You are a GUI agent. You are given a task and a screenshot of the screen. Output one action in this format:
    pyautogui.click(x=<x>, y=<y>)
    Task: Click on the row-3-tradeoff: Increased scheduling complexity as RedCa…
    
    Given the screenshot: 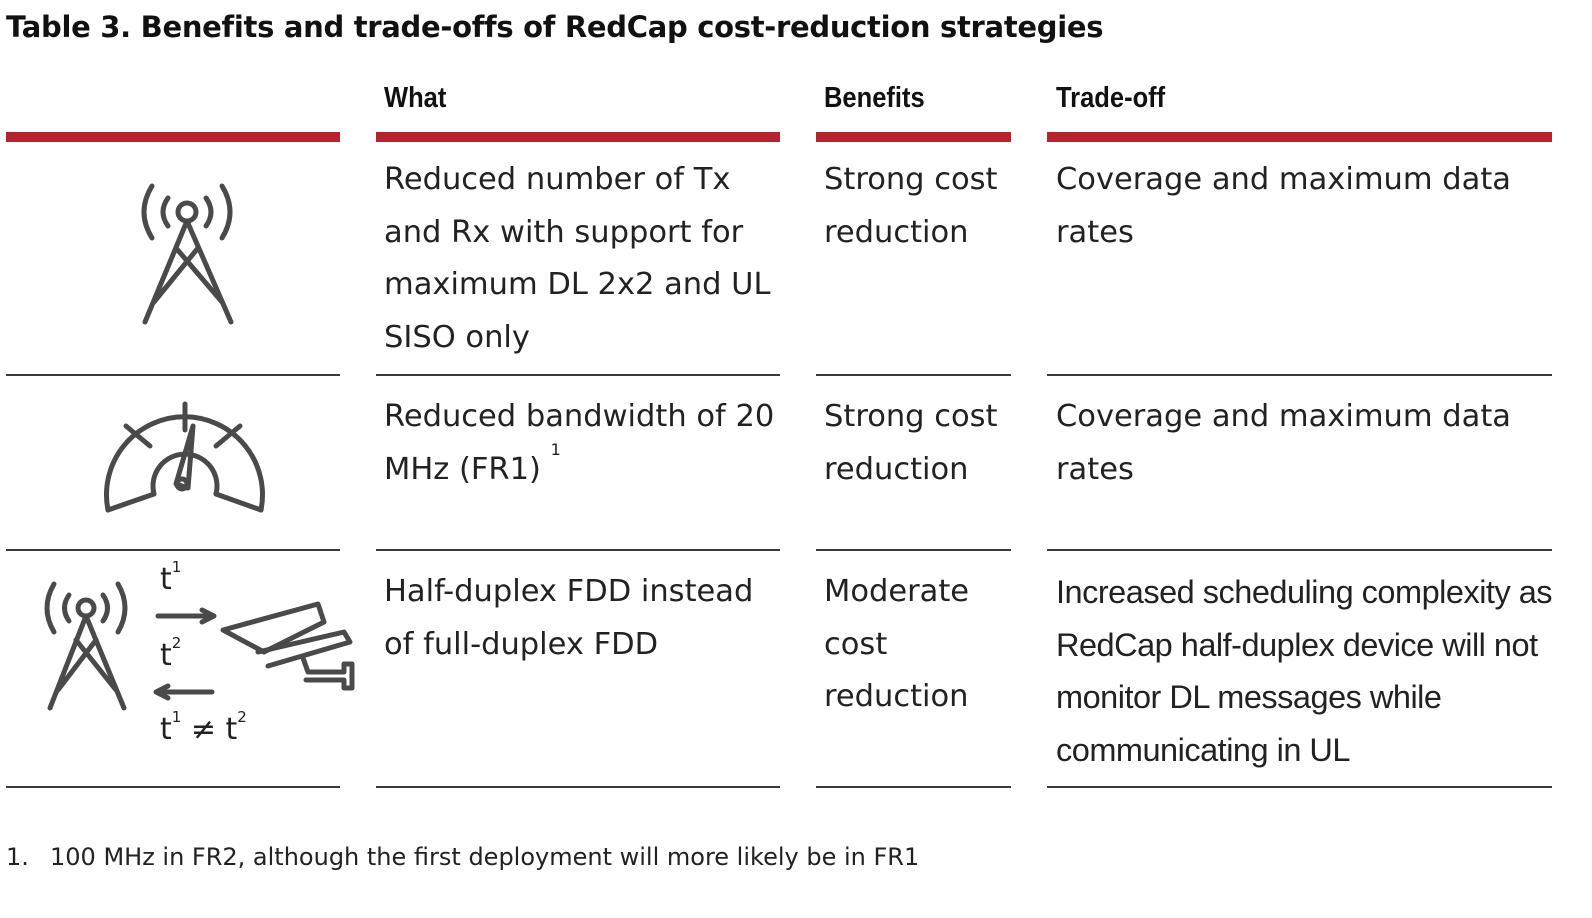 What is the action you would take?
    pyautogui.click(x=1304, y=671)
    